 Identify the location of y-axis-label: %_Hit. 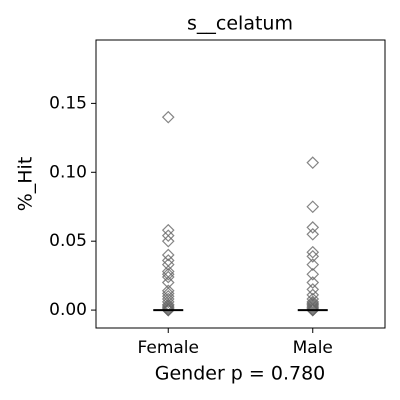
(26, 184).